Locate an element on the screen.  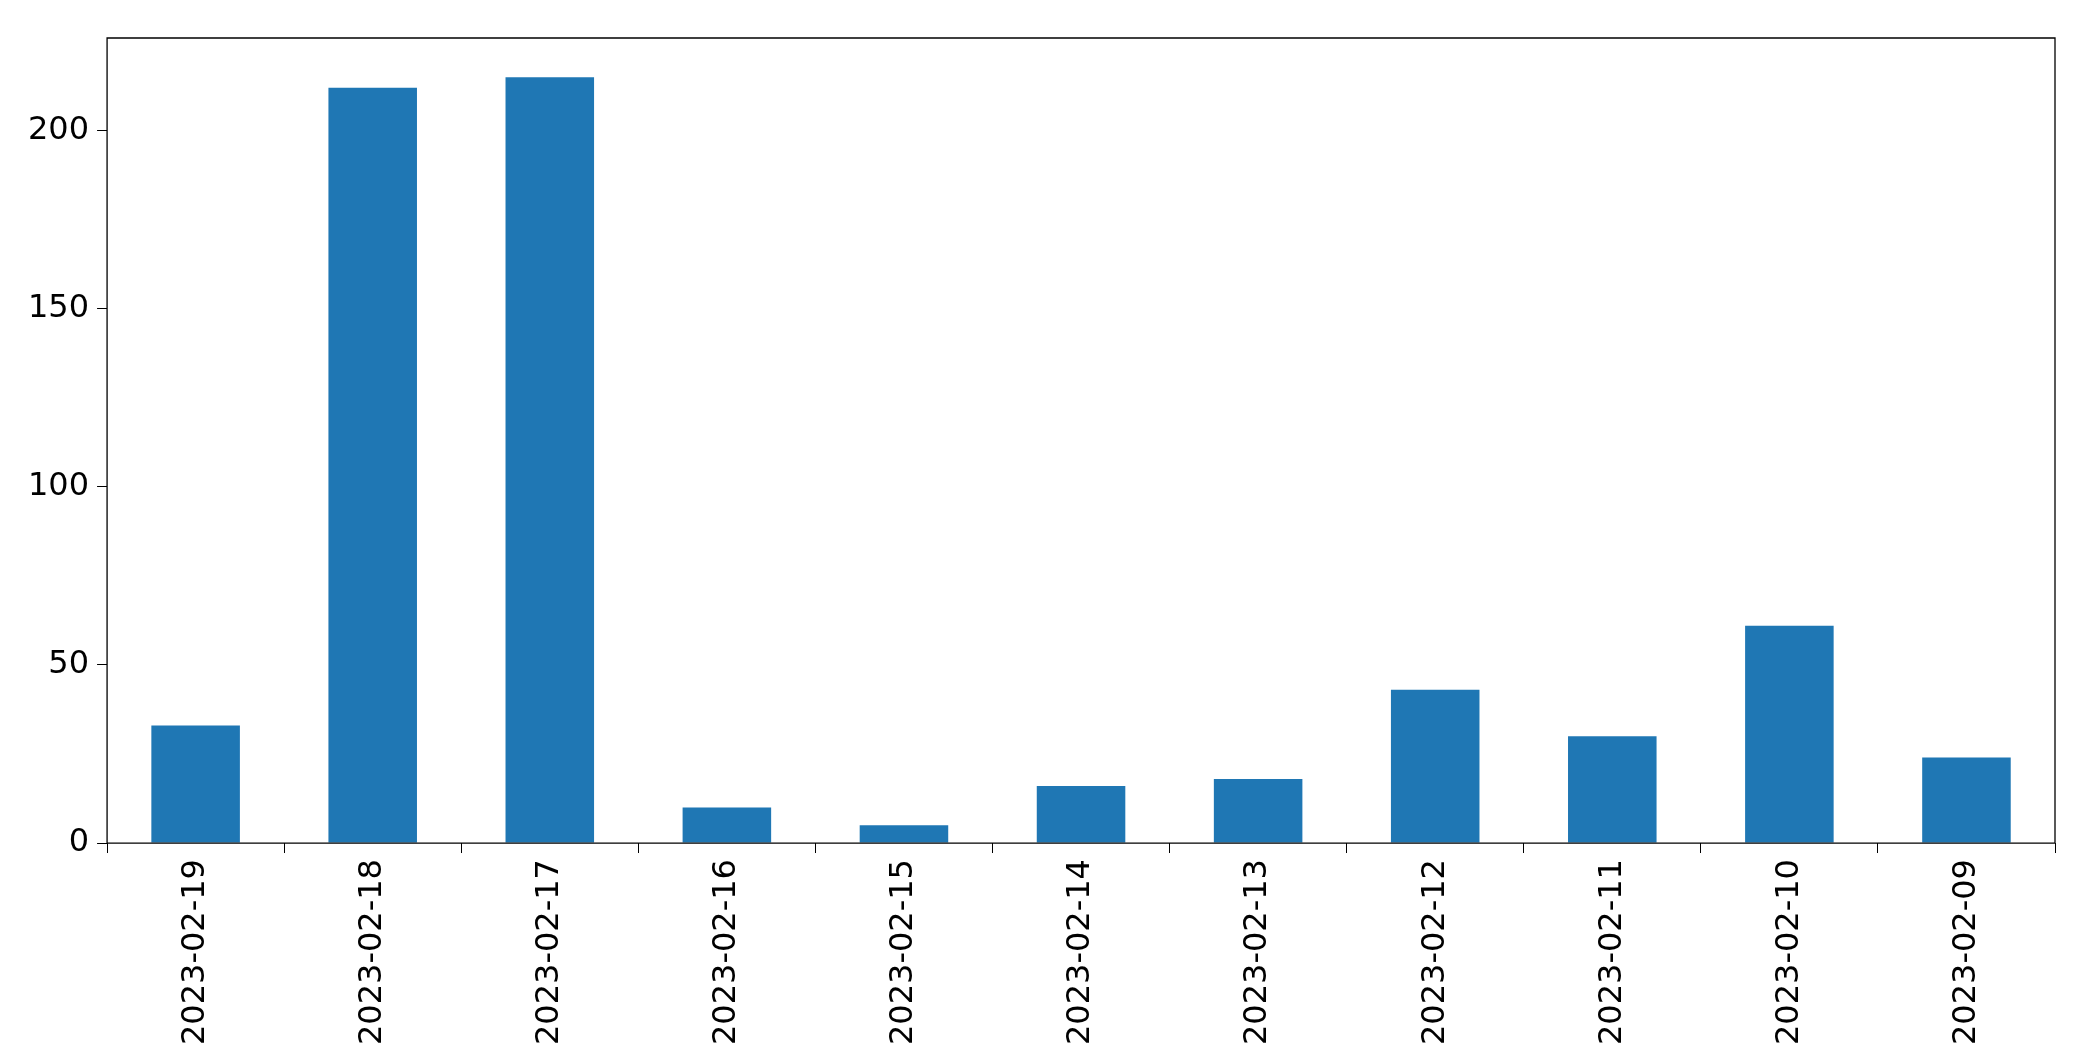
x-tick-label: 2023-02-14 is located at coordinates (1078, 952).